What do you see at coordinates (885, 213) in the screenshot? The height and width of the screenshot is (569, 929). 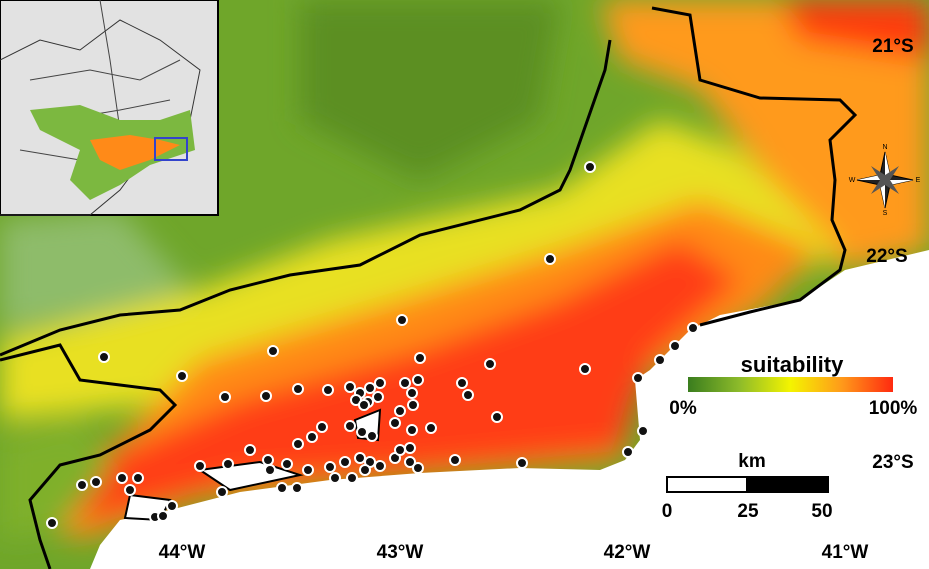 I see `compass-south: S` at bounding box center [885, 213].